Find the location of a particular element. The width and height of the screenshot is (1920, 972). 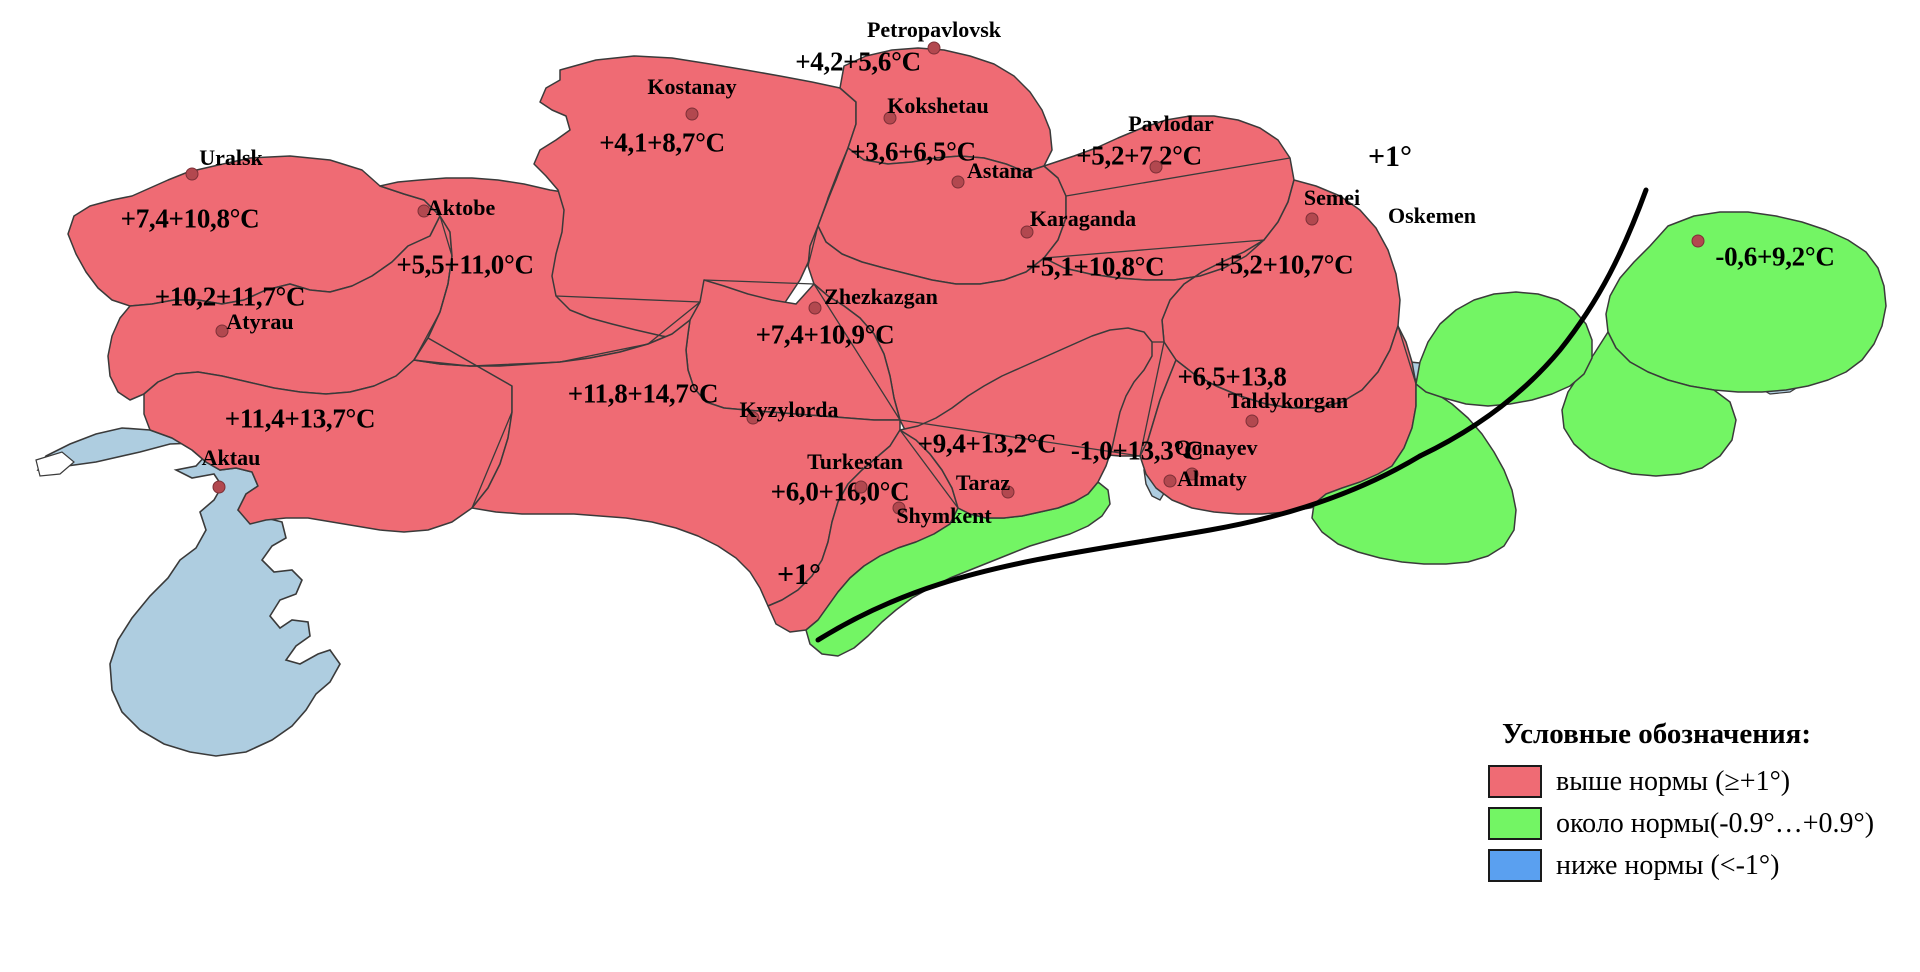

region-petropavlovsk is located at coordinates (946, 110).